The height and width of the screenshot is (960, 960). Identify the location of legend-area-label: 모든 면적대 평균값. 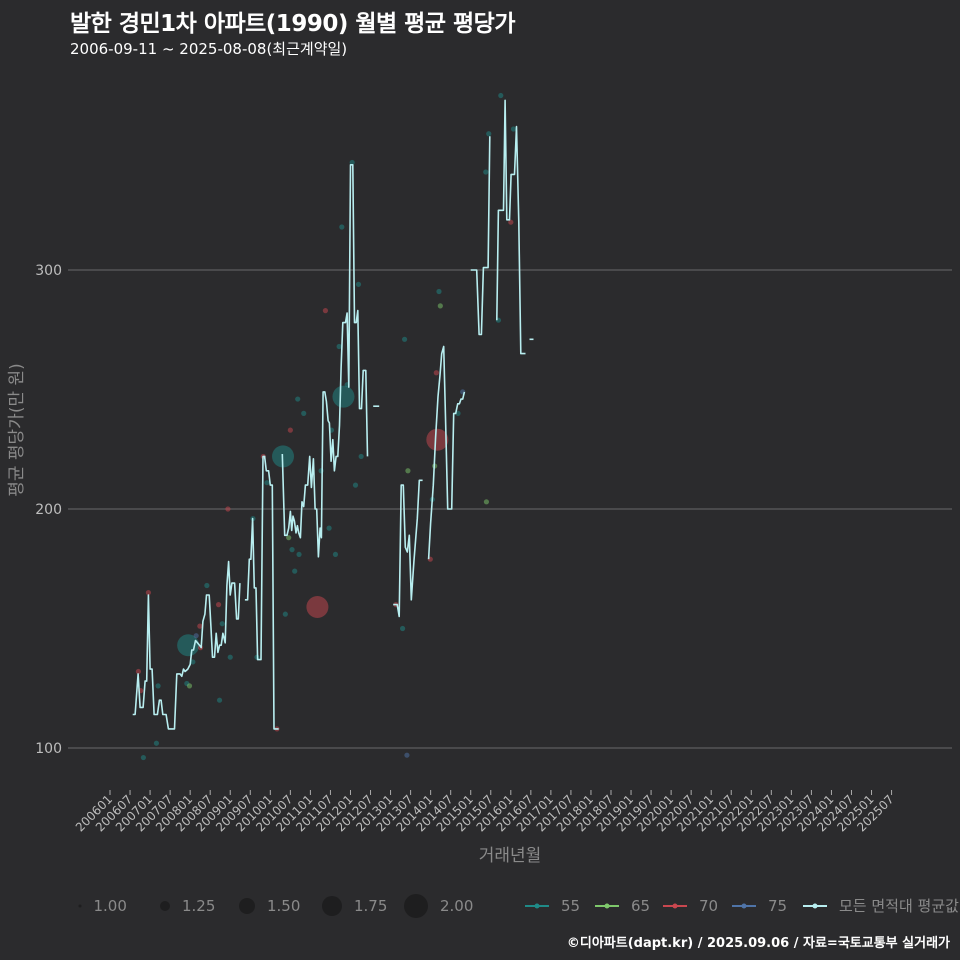
(899, 906).